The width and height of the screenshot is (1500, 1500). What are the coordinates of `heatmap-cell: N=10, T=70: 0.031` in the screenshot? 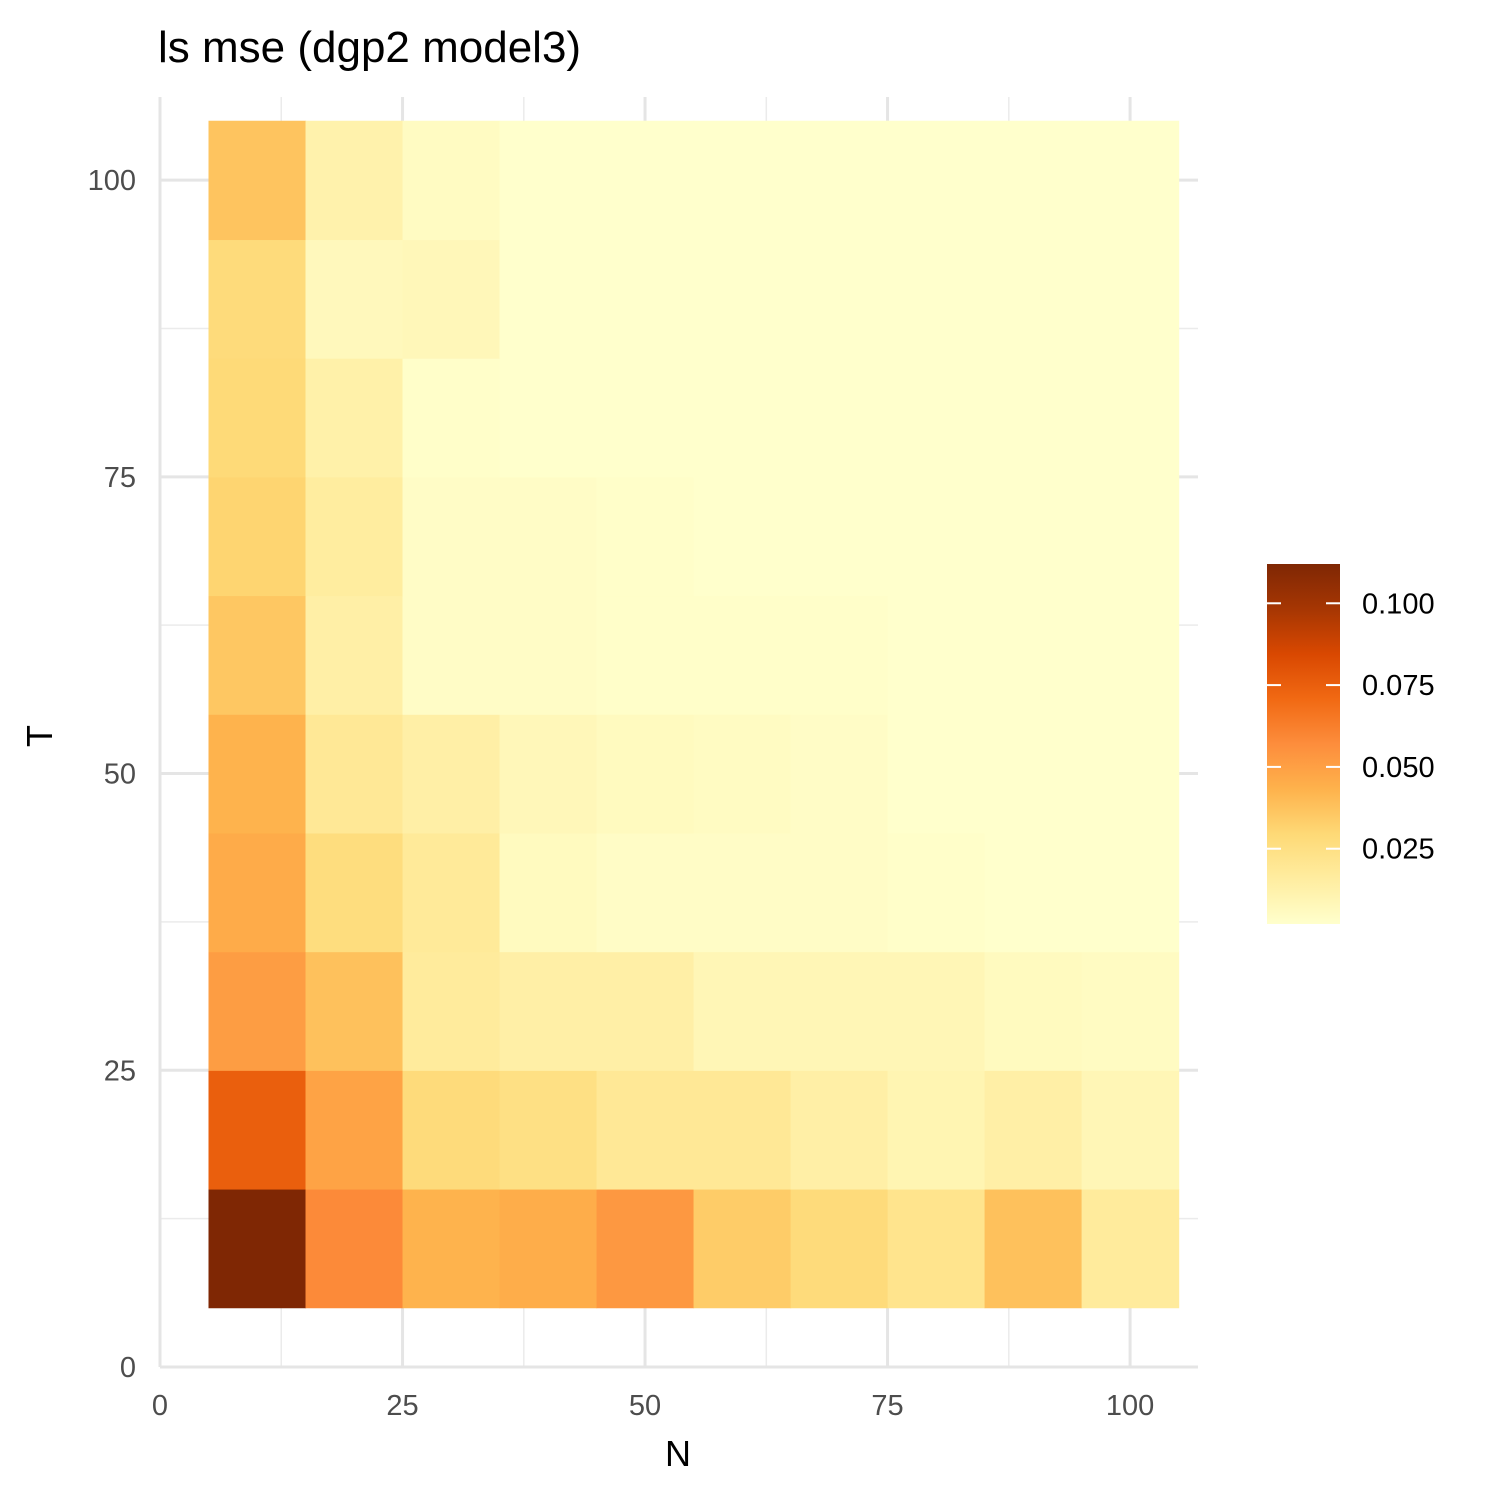 It's located at (257, 536).